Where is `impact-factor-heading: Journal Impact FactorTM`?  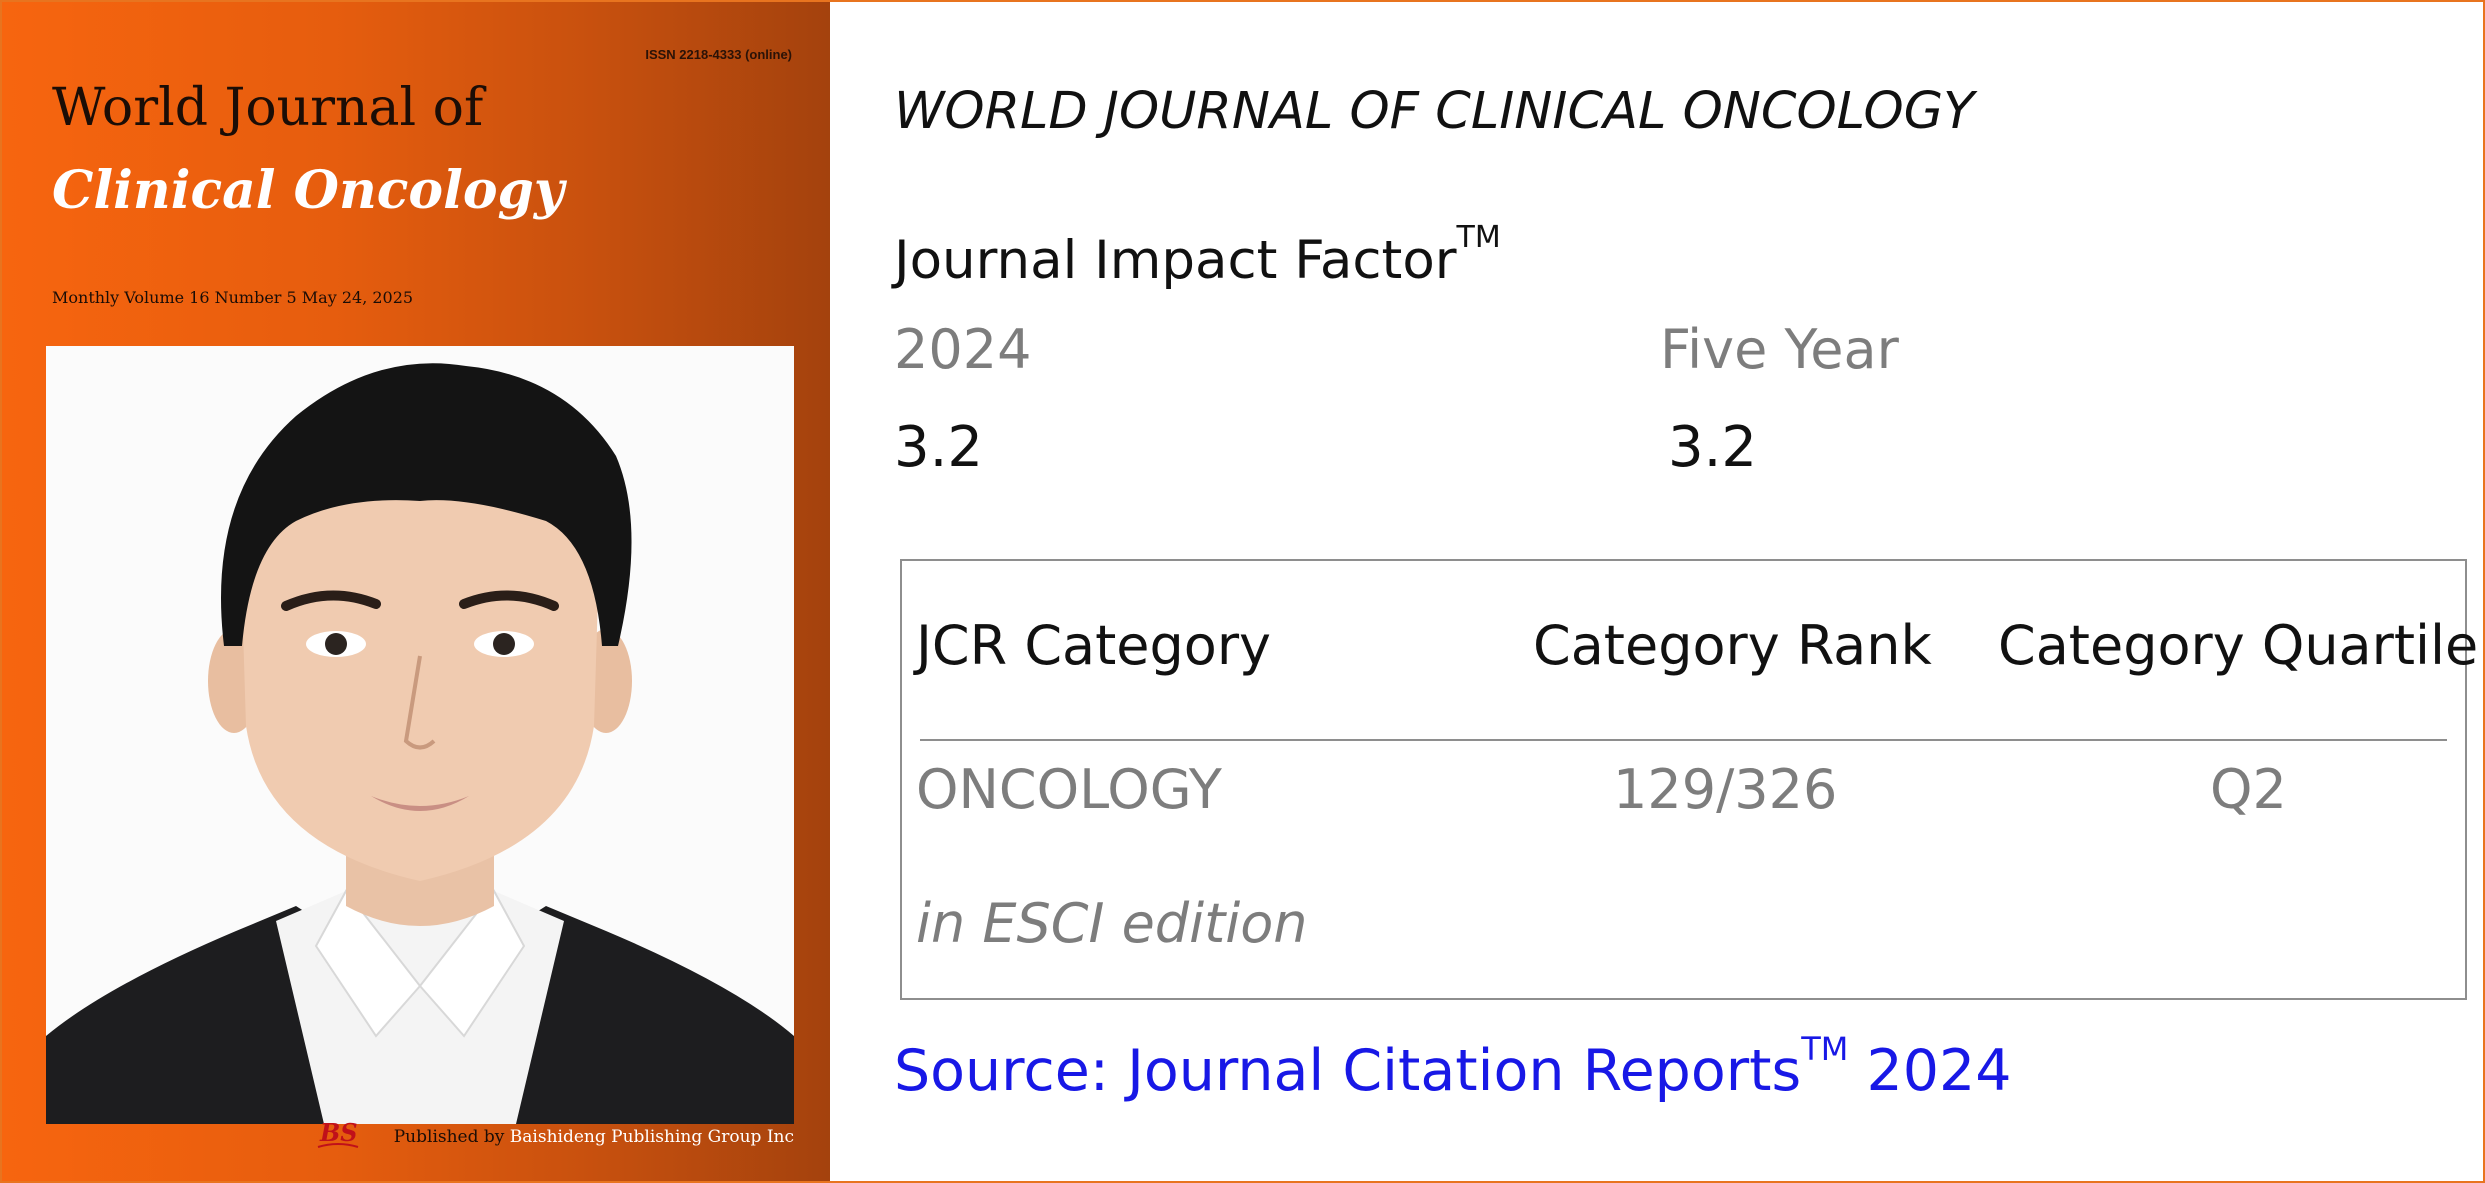
impact-factor-heading: Journal Impact FactorTM is located at coordinates (1197, 255).